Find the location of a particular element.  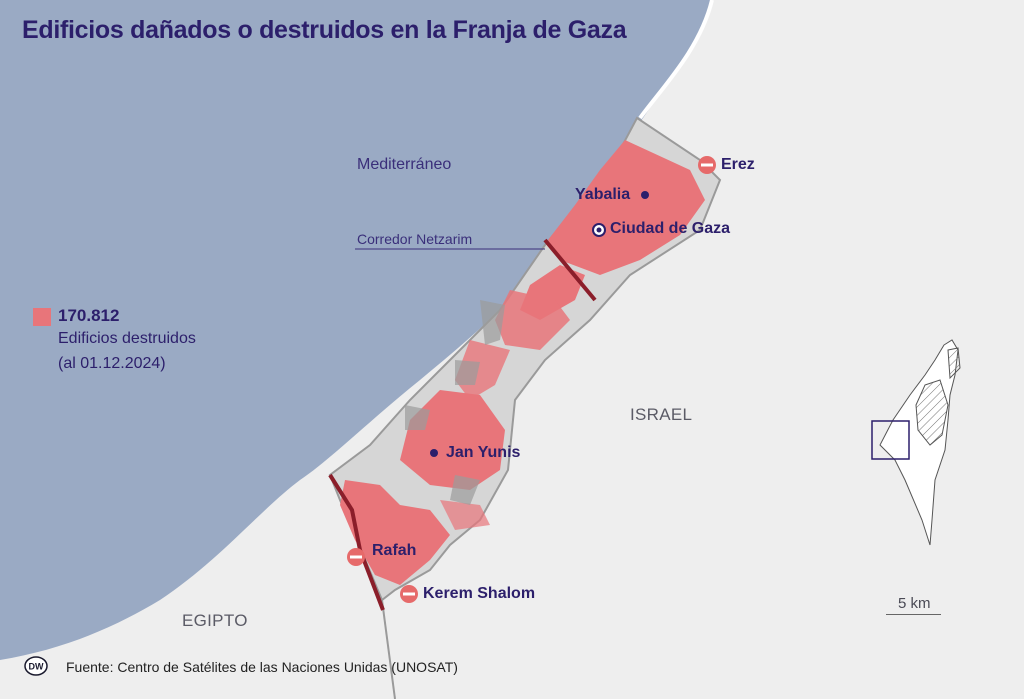

khan-younis-marker is located at coordinates (434, 453).